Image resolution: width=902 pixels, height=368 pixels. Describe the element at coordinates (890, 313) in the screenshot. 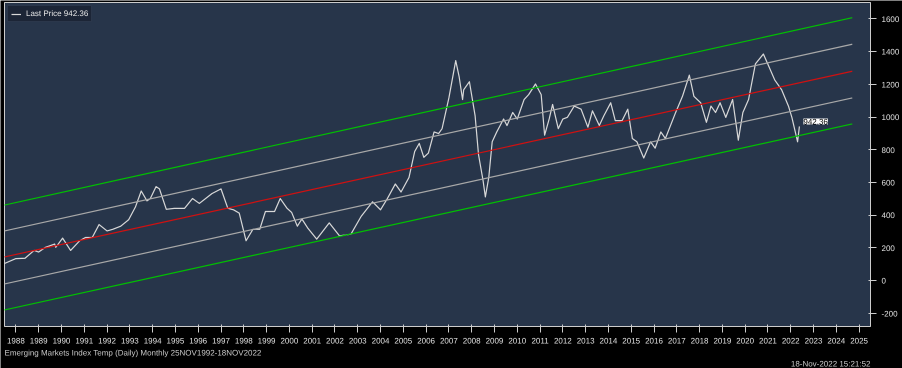

I see `y-tick-label: -200` at that location.